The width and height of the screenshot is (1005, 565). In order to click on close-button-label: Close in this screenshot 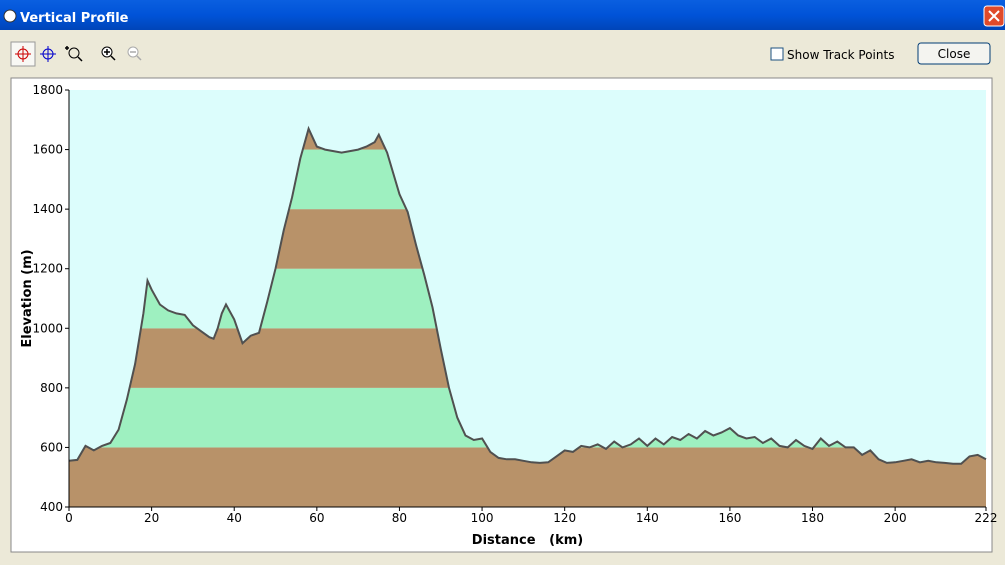, I will do `click(954, 54)`.